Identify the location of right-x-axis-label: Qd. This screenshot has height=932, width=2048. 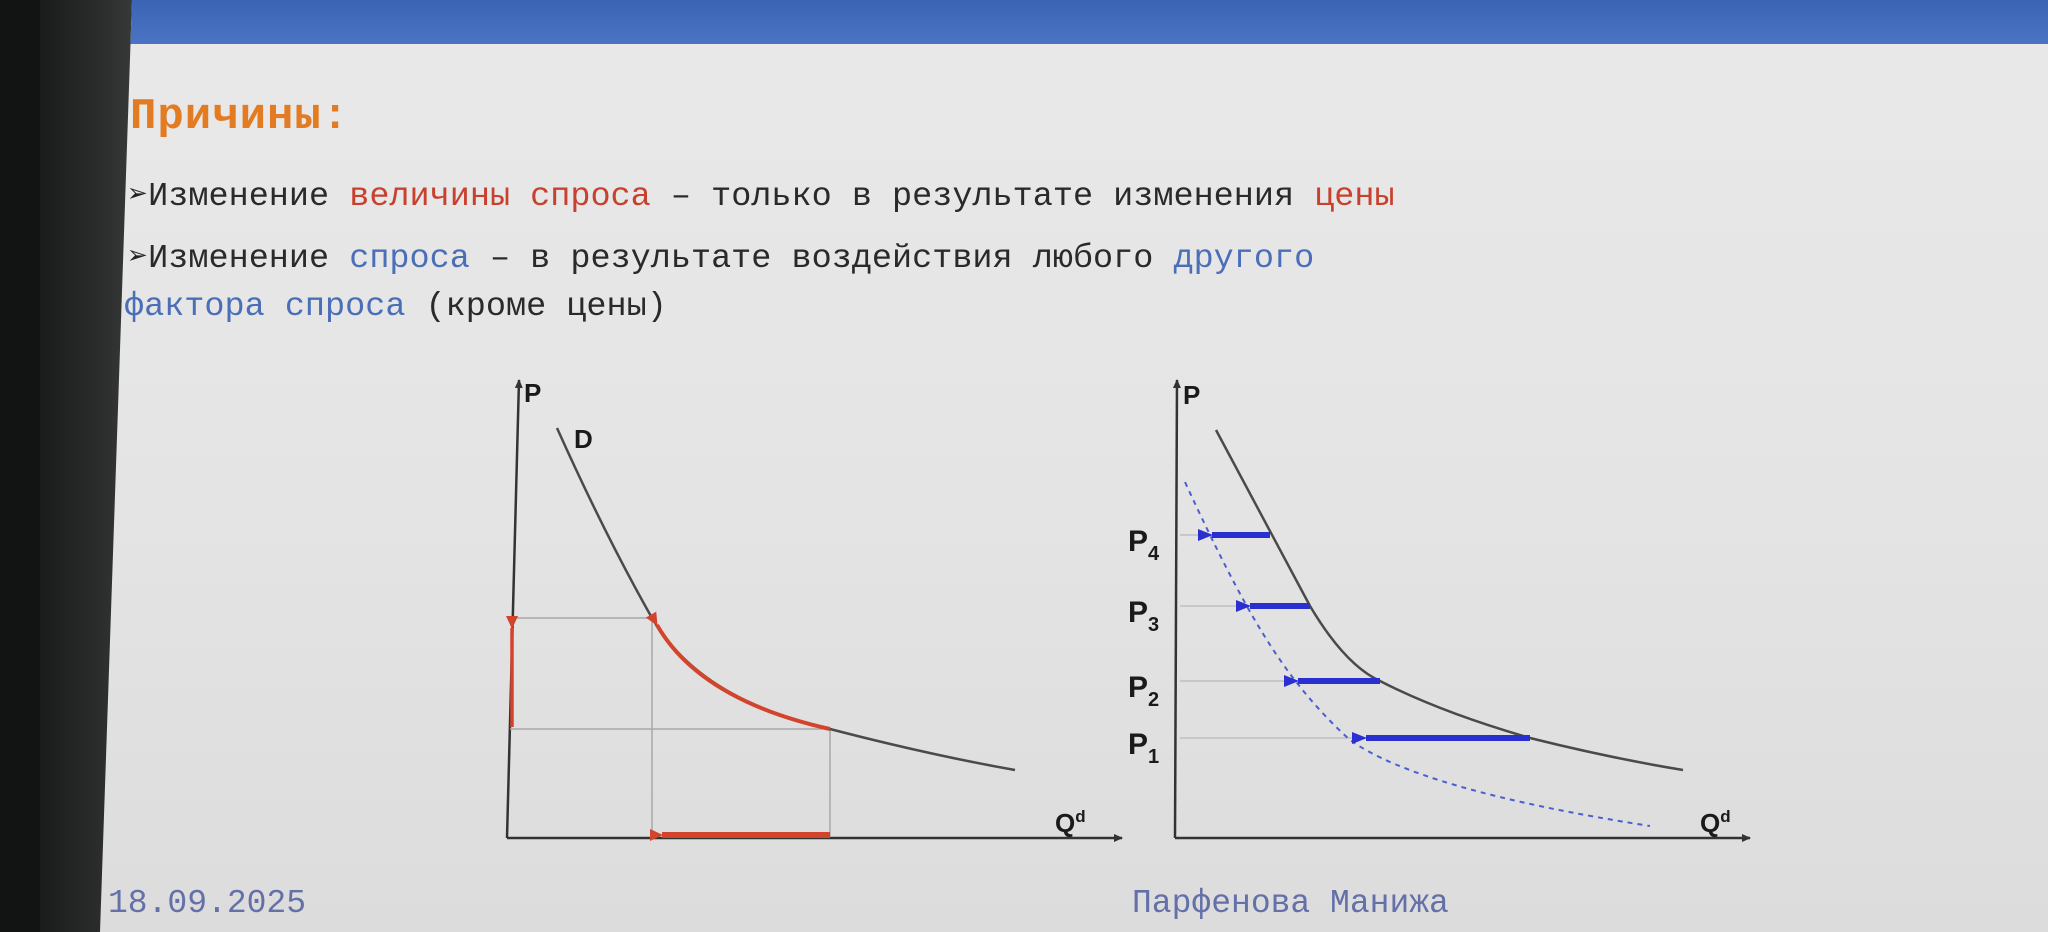
(1715, 822).